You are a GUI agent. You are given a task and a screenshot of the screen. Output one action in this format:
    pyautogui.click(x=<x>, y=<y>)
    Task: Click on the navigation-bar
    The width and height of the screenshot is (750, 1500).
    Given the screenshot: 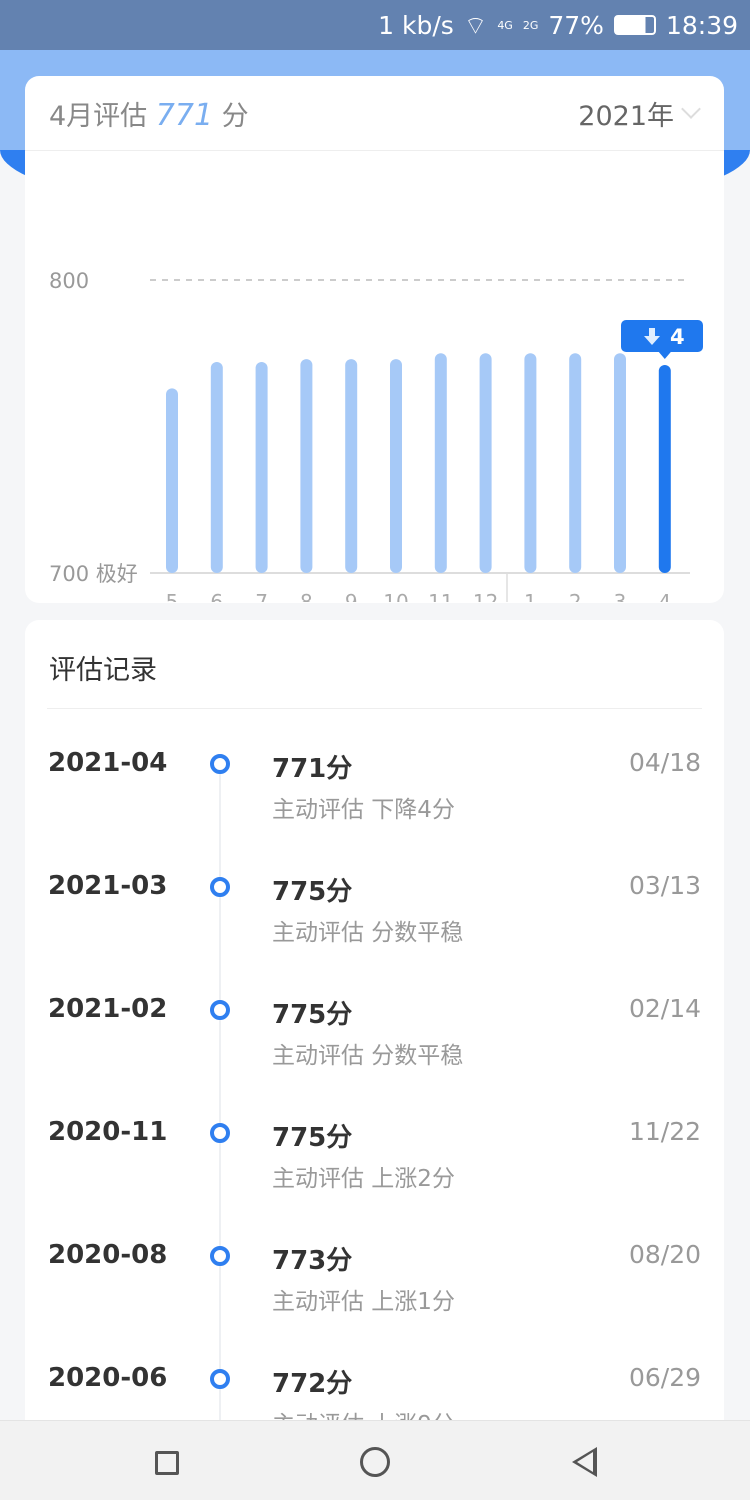 What is the action you would take?
    pyautogui.click(x=375, y=1460)
    